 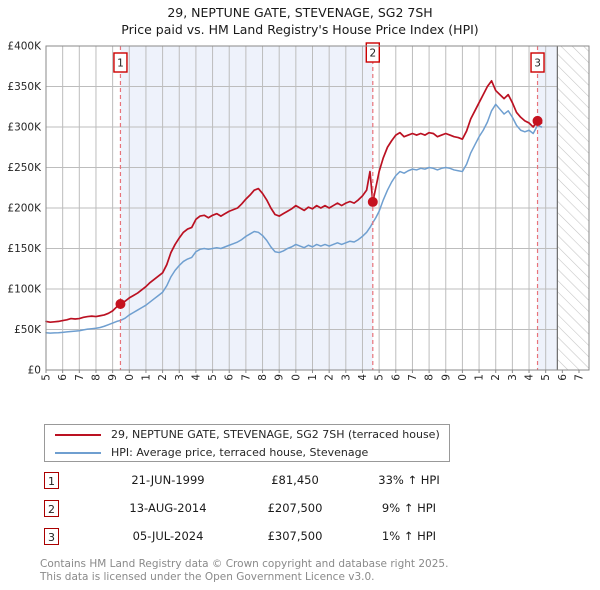 I want to click on sale-date: 05-JUL-2024, so click(x=168, y=536).